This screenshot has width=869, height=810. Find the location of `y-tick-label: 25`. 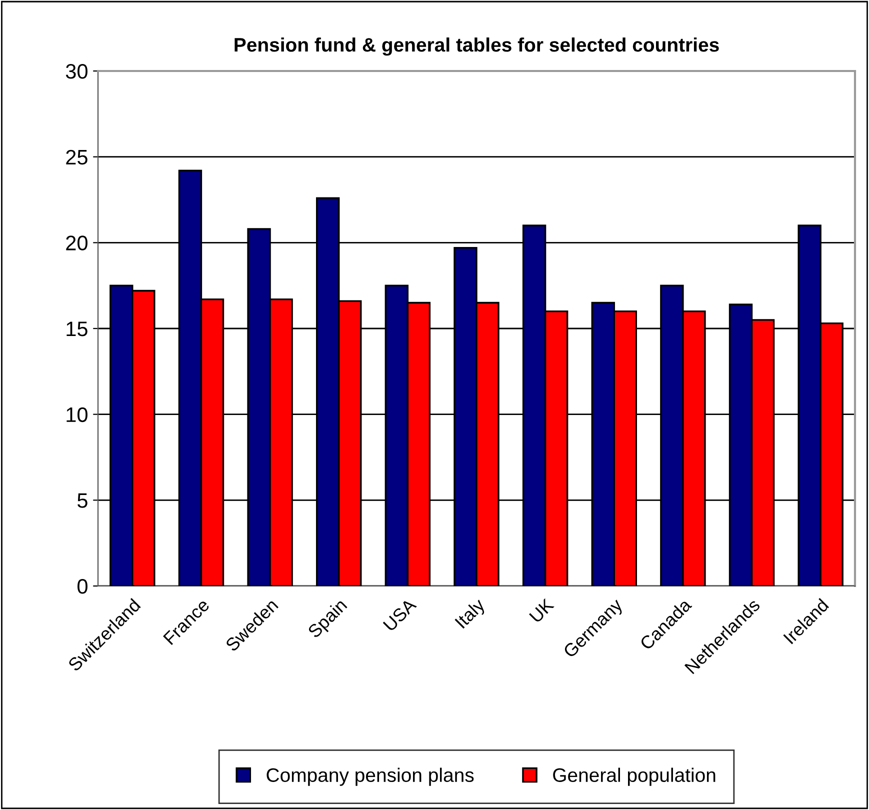

y-tick-label: 25 is located at coordinates (77, 157).